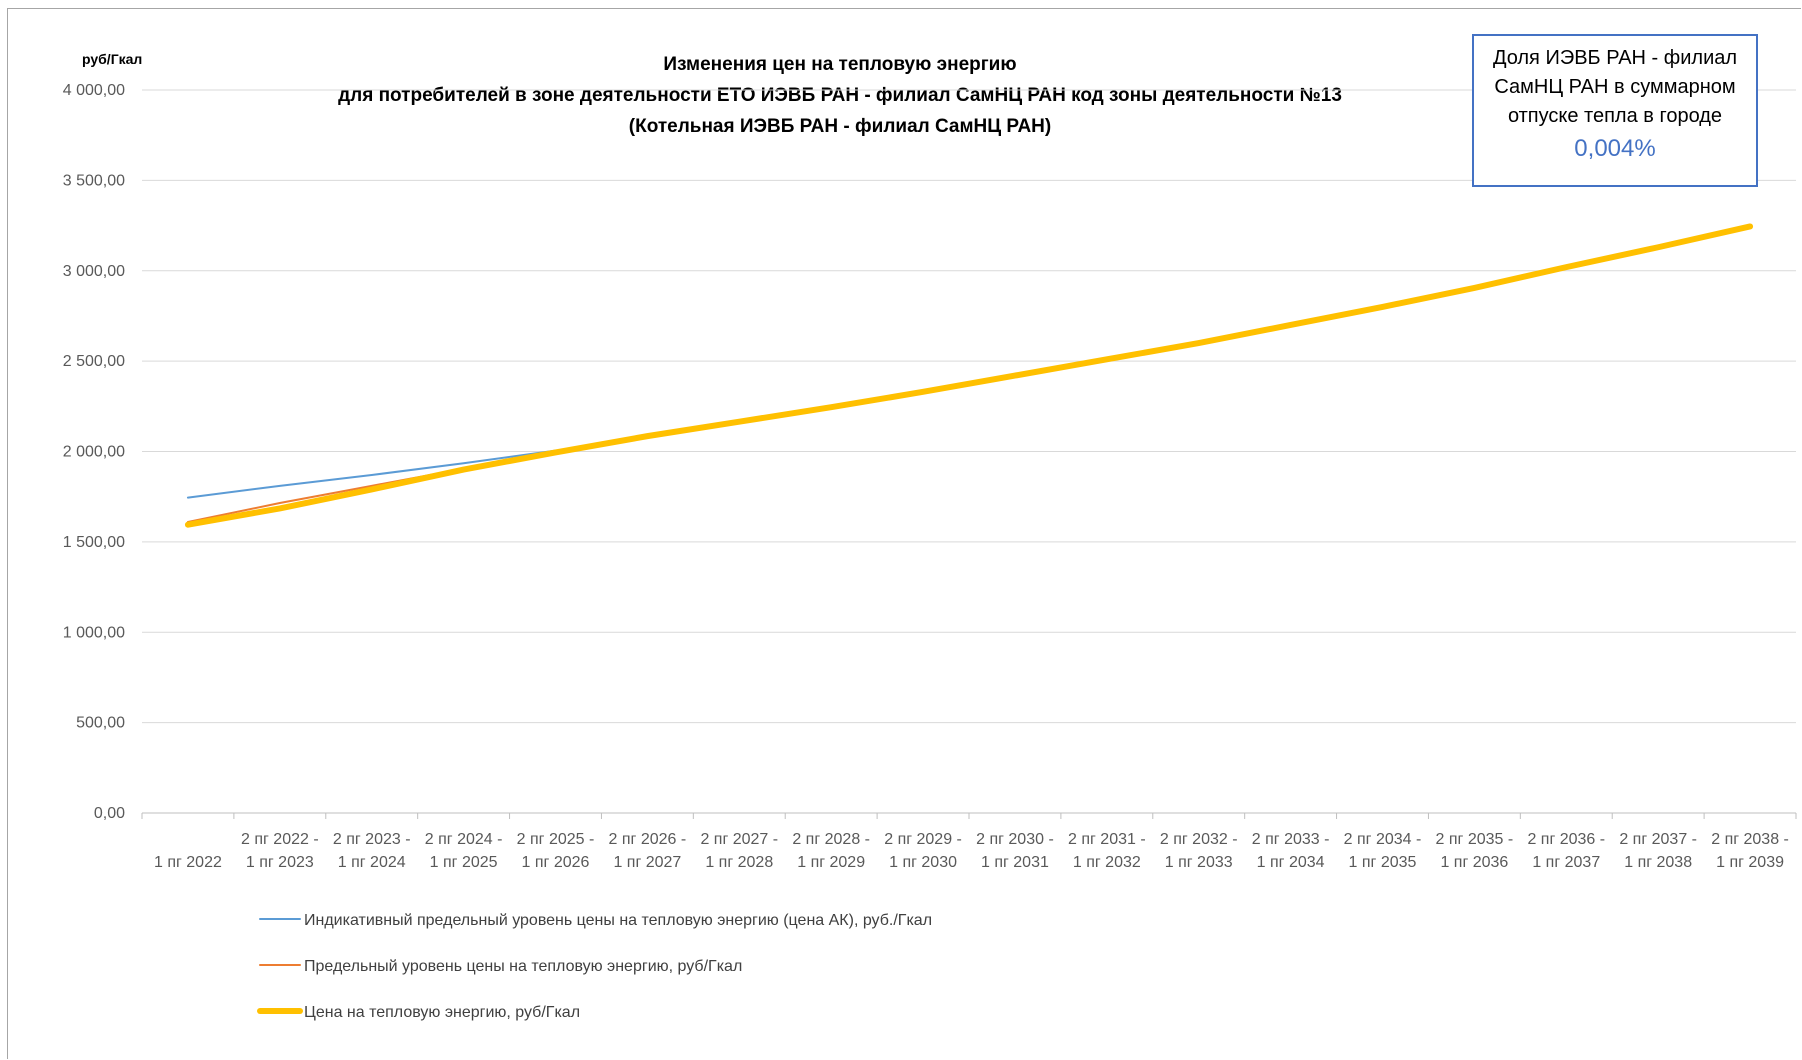  What do you see at coordinates (1383, 862) in the screenshot?
I see `x-tick-label: 1 пг 2035` at bounding box center [1383, 862].